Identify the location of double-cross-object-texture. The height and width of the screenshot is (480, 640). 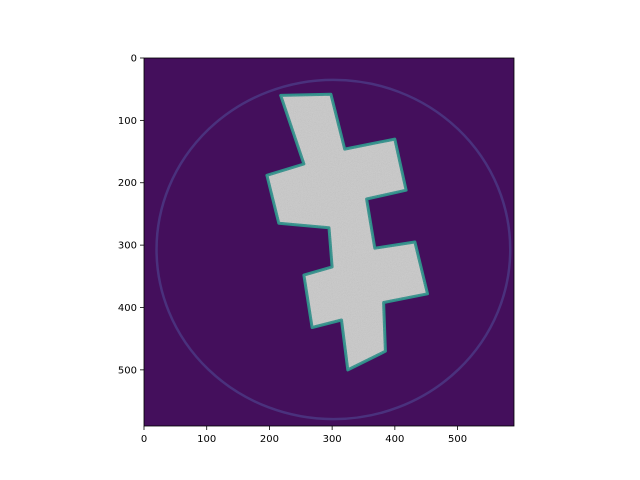
(347, 232).